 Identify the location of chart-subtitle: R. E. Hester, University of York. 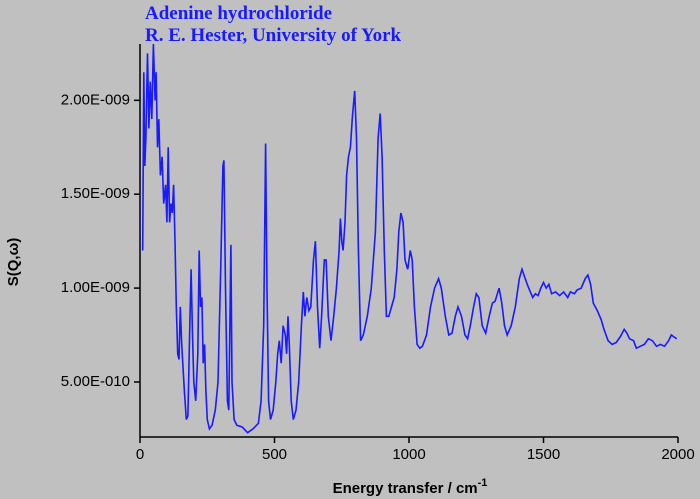
(273, 35).